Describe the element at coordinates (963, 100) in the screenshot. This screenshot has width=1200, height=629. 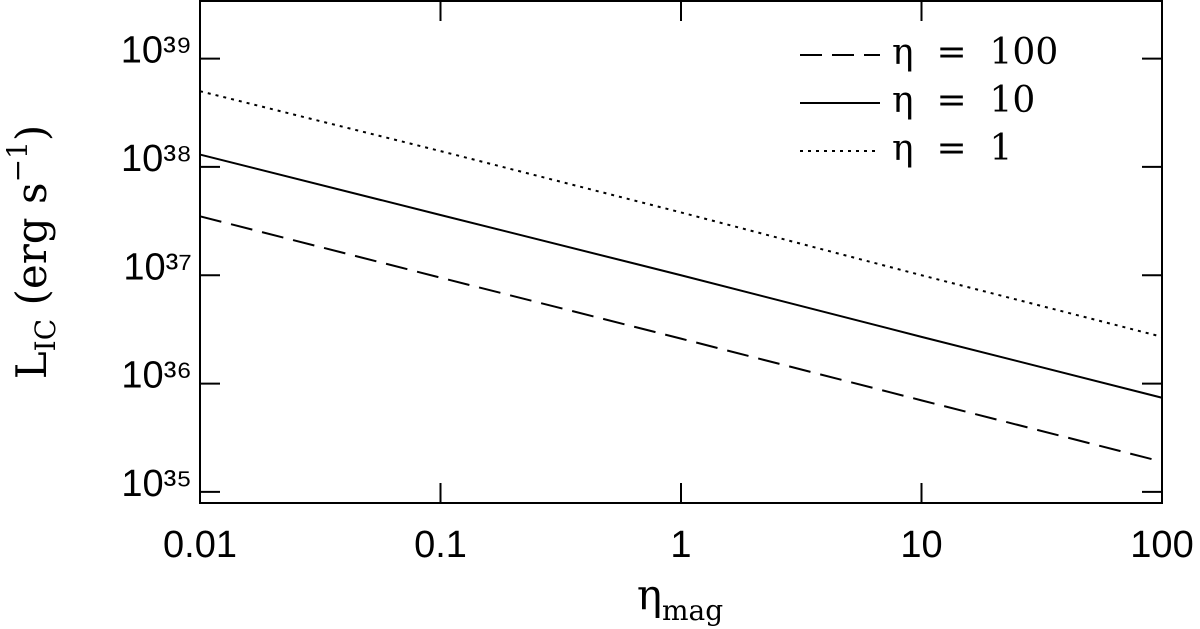
I see `legend-label: η = 10` at that location.